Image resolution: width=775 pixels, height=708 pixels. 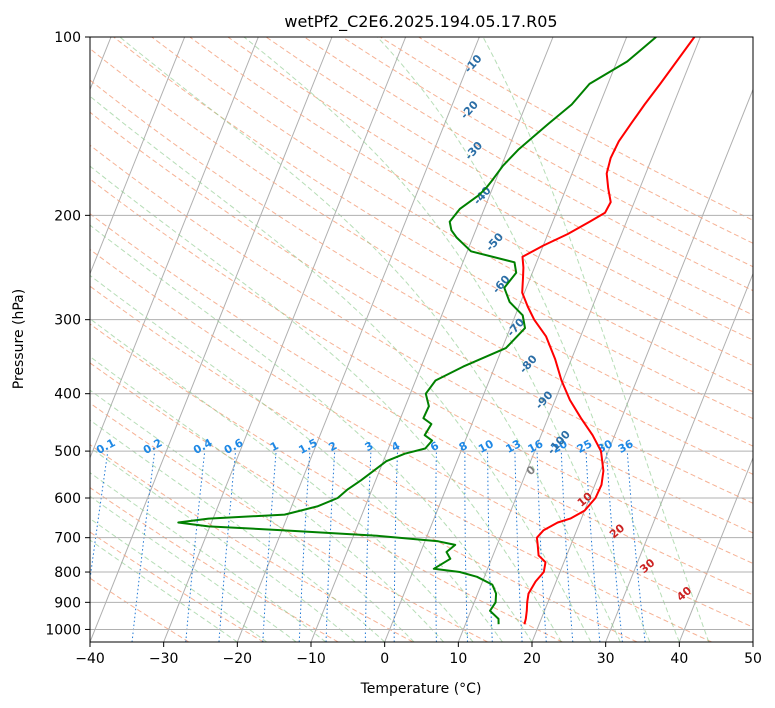 What do you see at coordinates (67, 395) in the screenshot?
I see `y-tick-label: 400` at bounding box center [67, 395].